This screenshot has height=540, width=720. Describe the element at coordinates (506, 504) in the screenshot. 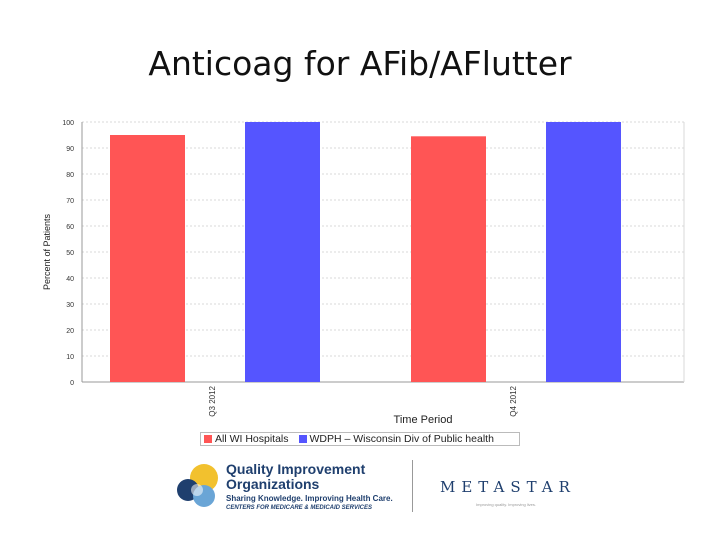

I see `metastar-tagline: Improving quality. Improving lives.` at that location.